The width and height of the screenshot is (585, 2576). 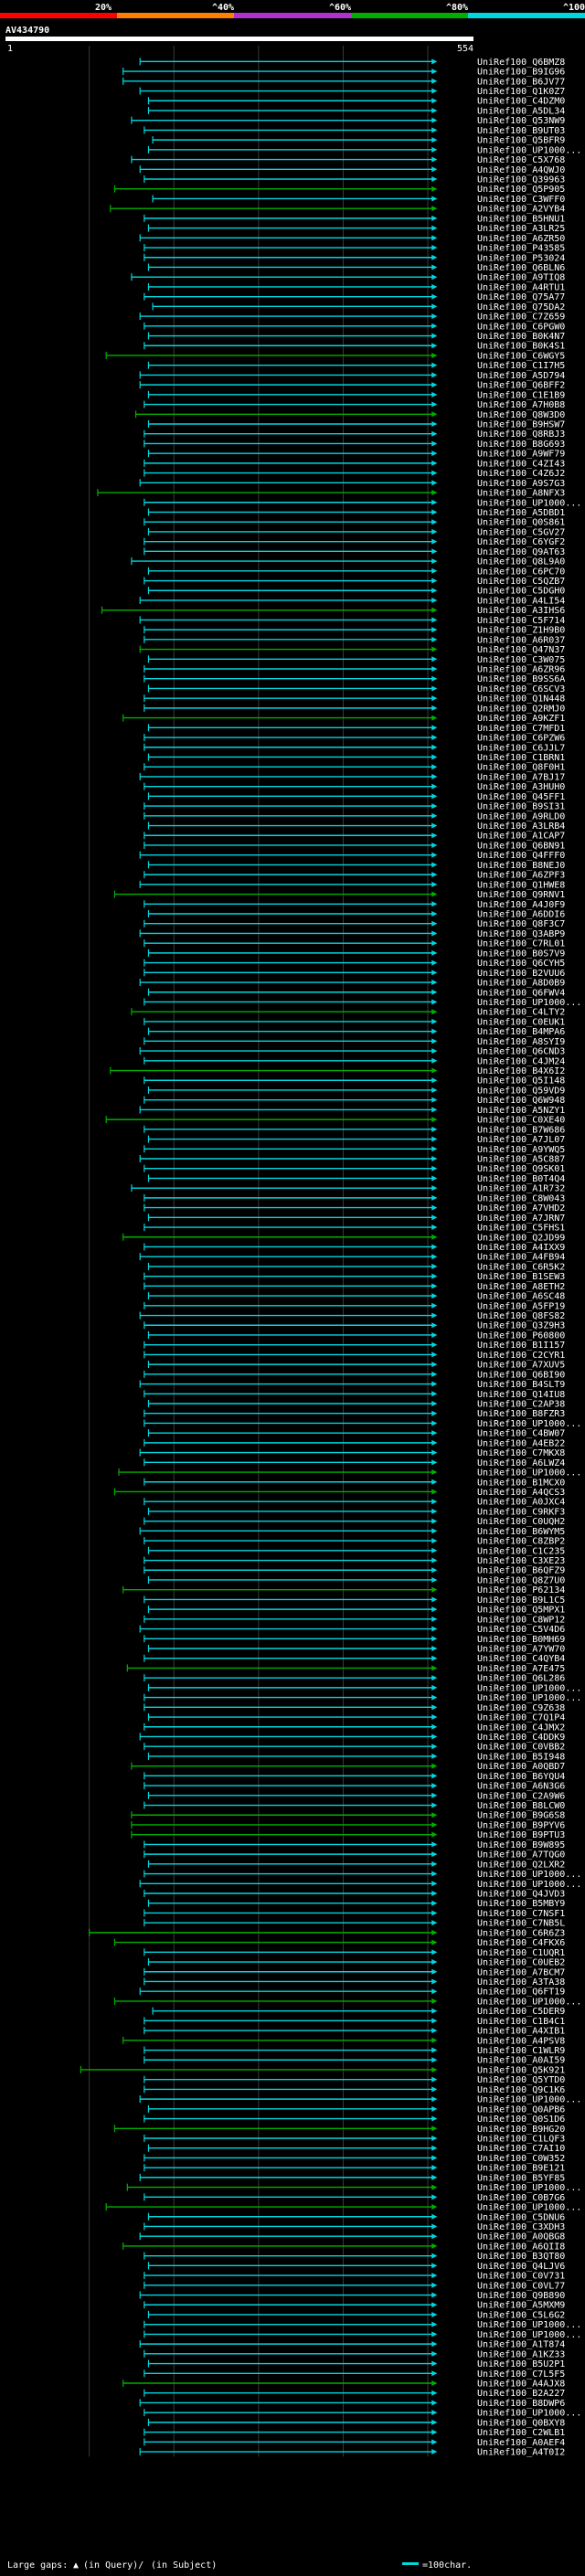 What do you see at coordinates (355, 1356) in the screenshot?
I see `hit-row: UniRef100_C2CYR1` at bounding box center [355, 1356].